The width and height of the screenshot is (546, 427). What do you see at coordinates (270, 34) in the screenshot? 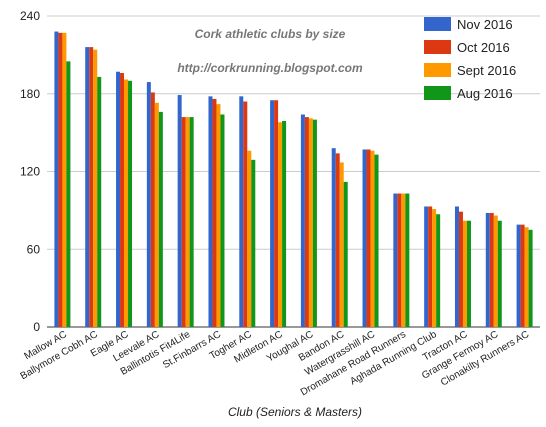
I see `chart-title: Cork athletic clubs by size` at bounding box center [270, 34].